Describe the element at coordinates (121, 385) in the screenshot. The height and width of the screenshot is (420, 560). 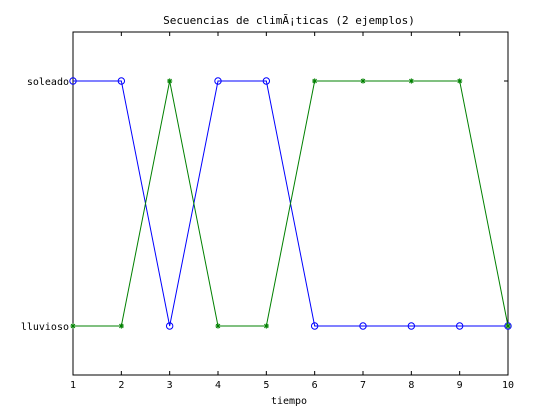
I see `x-tick-label: 2` at that location.